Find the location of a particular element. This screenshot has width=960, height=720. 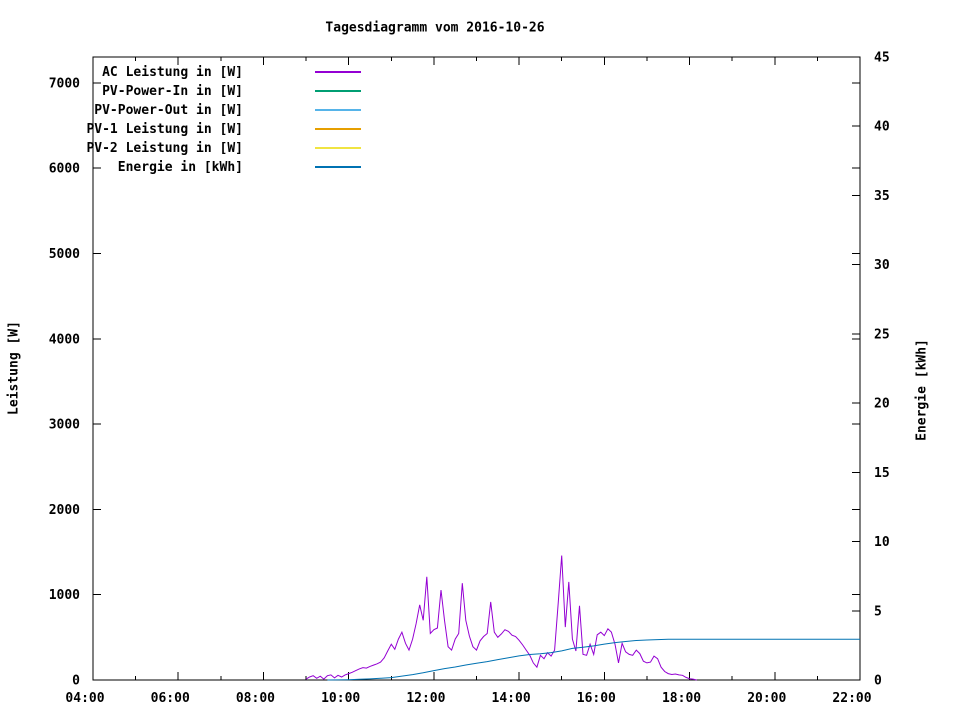

legend-label: AC Leistung in [W] is located at coordinates (172, 72).